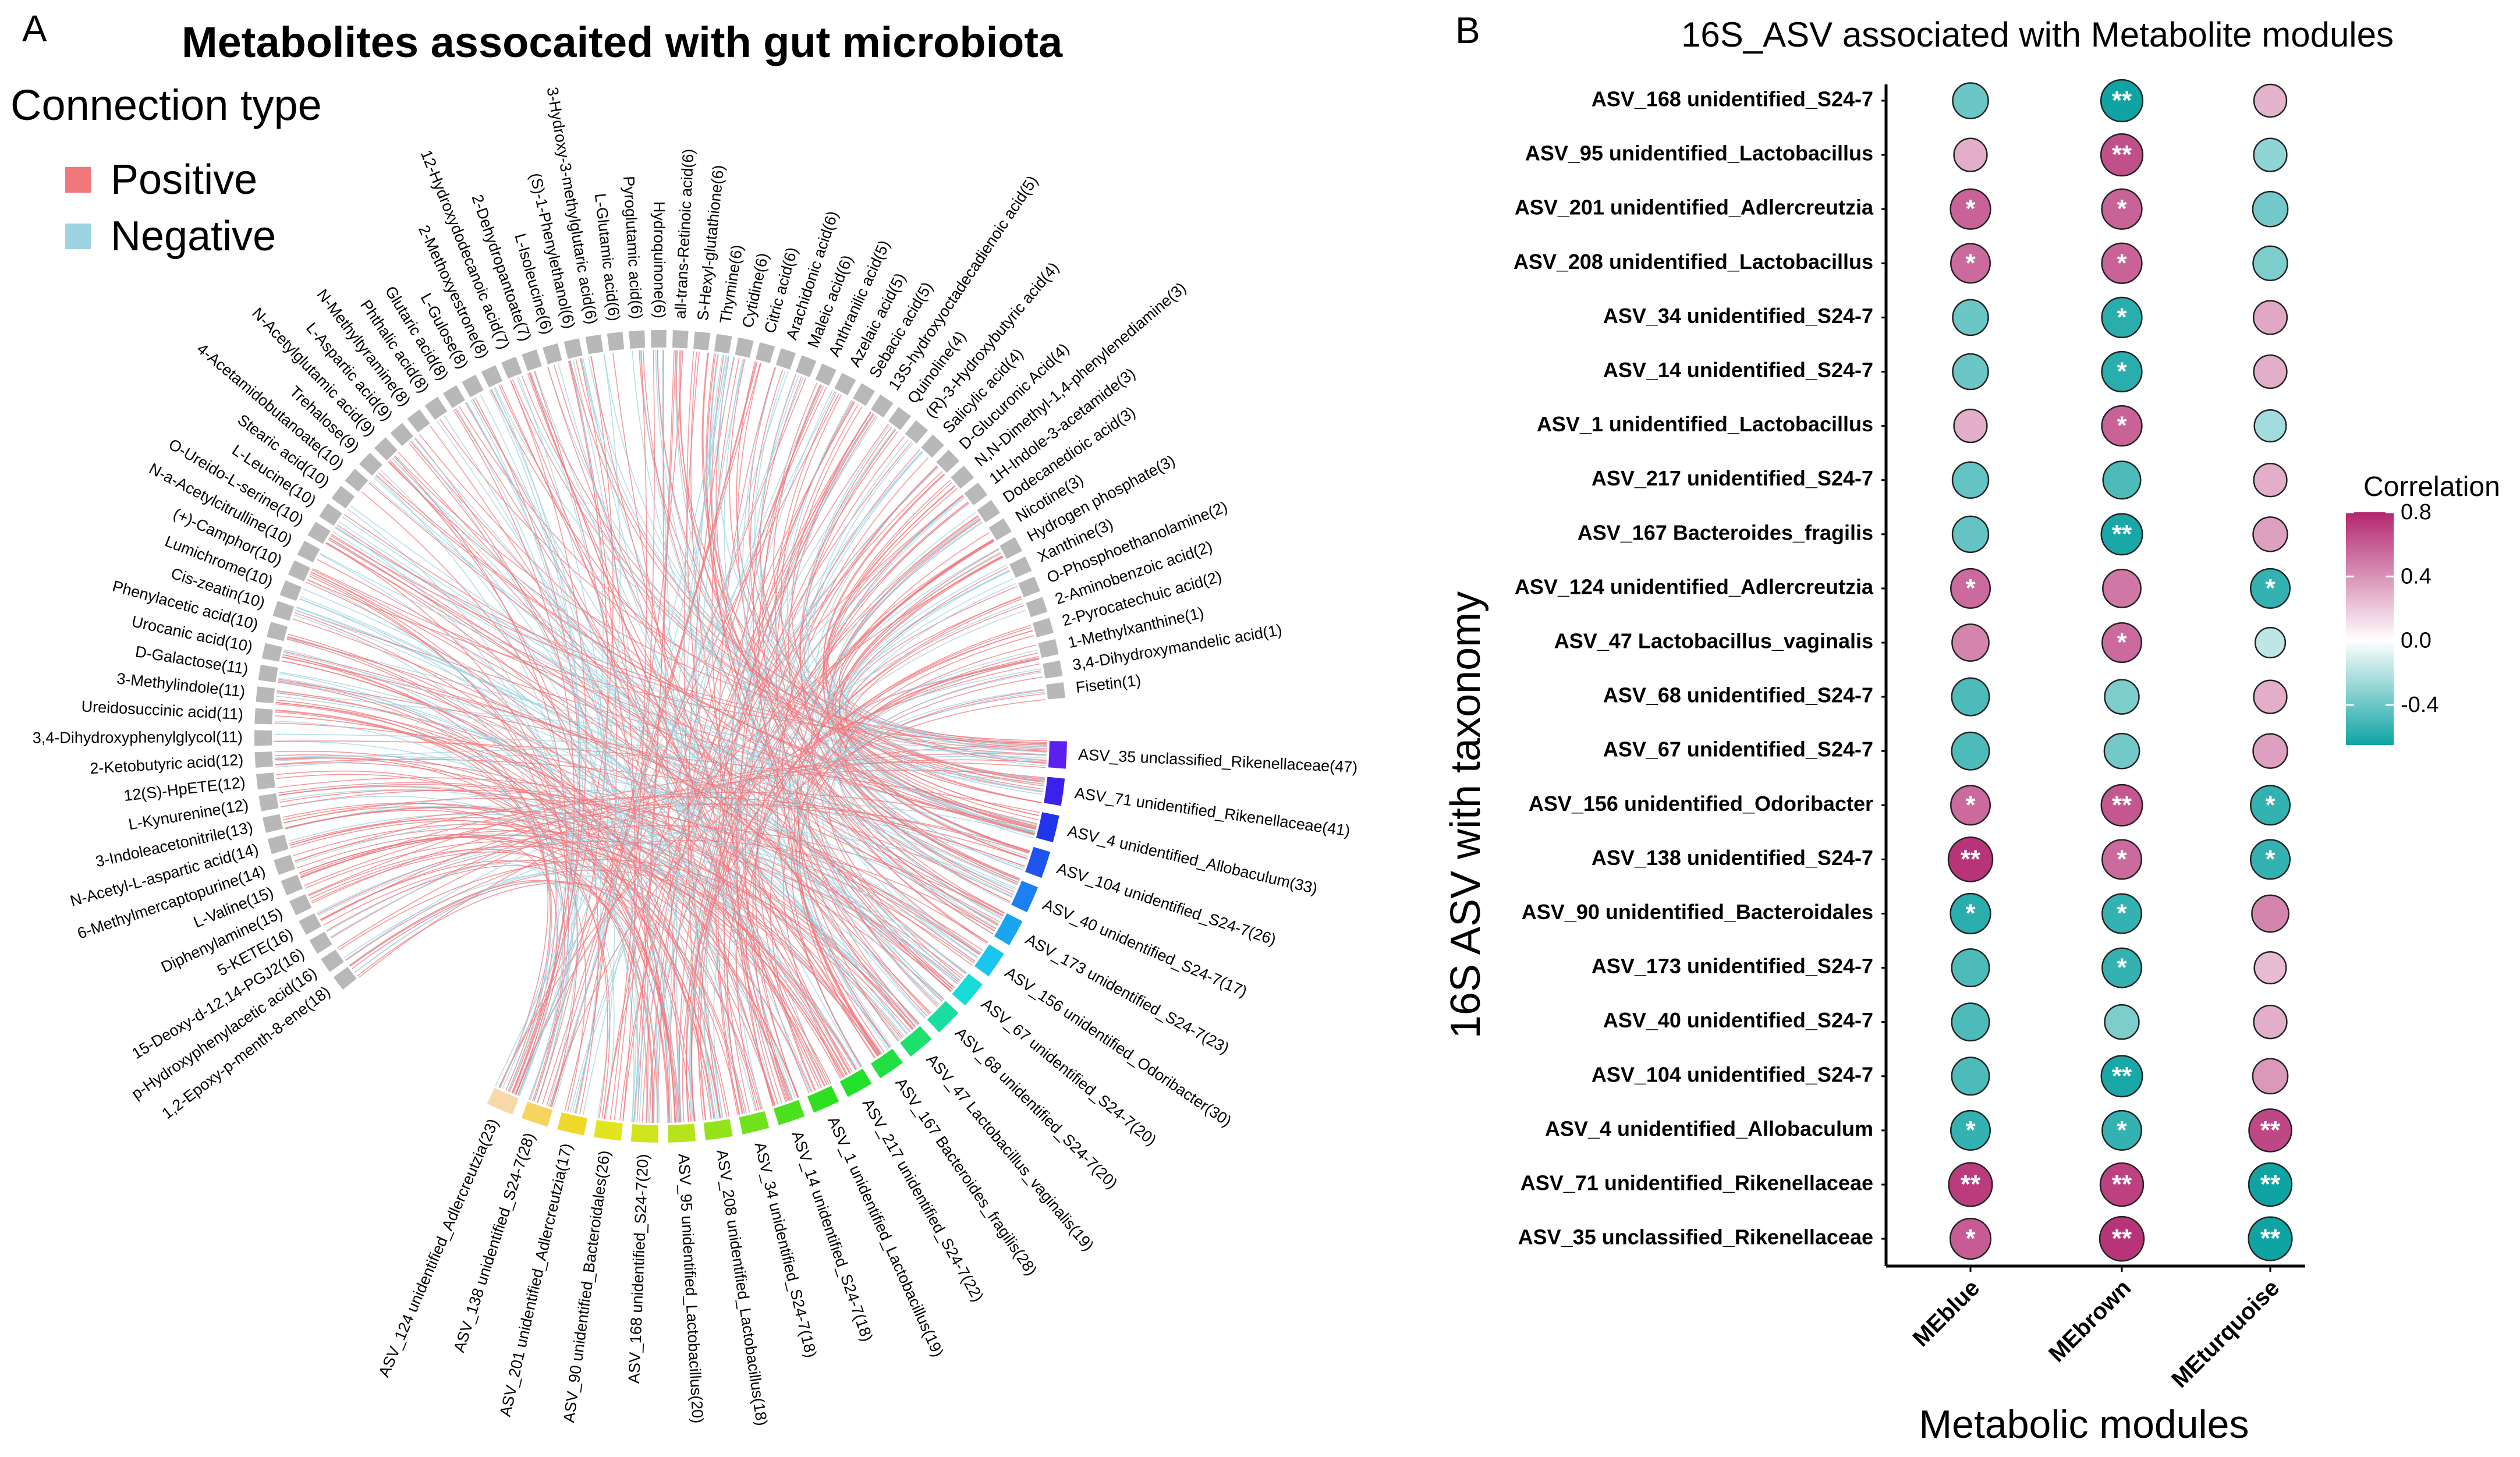 This screenshot has width=2520, height=1457. What do you see at coordinates (2416, 641) in the screenshot?
I see `colorbar-tick-label: 0.0` at bounding box center [2416, 641].